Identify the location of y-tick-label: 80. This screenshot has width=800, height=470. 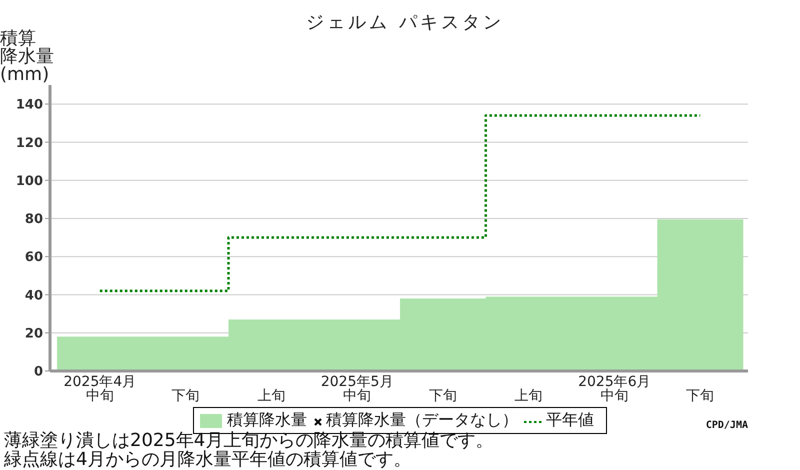
(33, 220).